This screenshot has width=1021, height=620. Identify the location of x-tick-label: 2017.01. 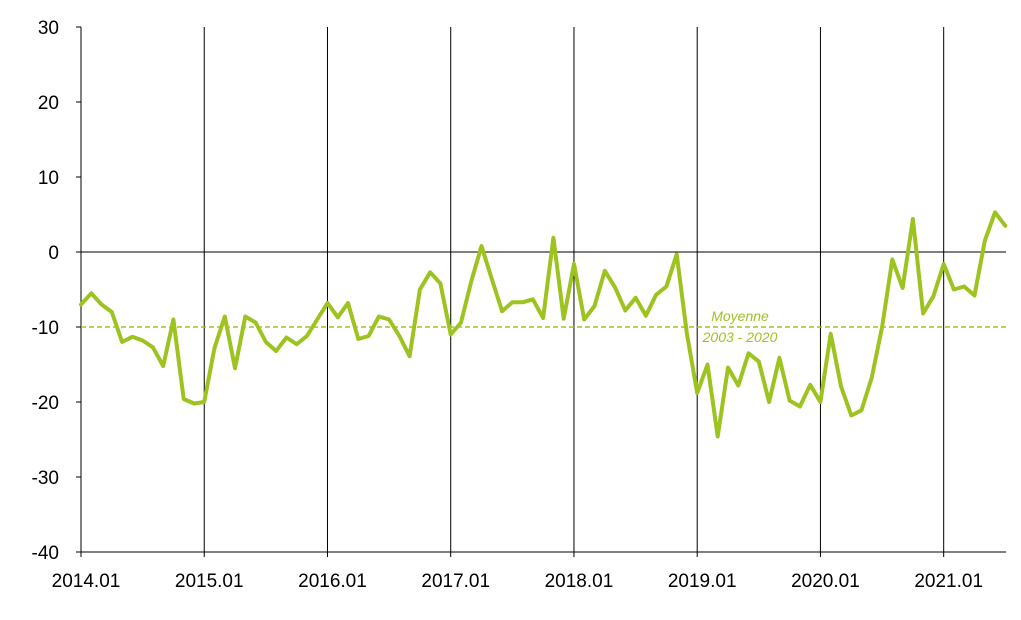
(455, 581).